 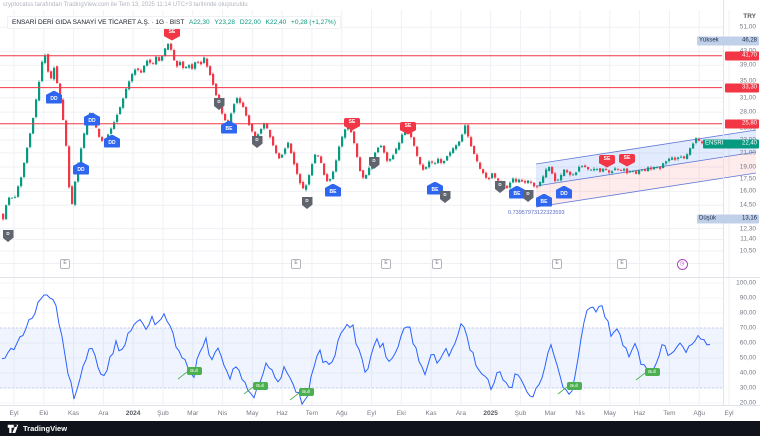 I want to click on currency-label: TRY, so click(x=749, y=16).